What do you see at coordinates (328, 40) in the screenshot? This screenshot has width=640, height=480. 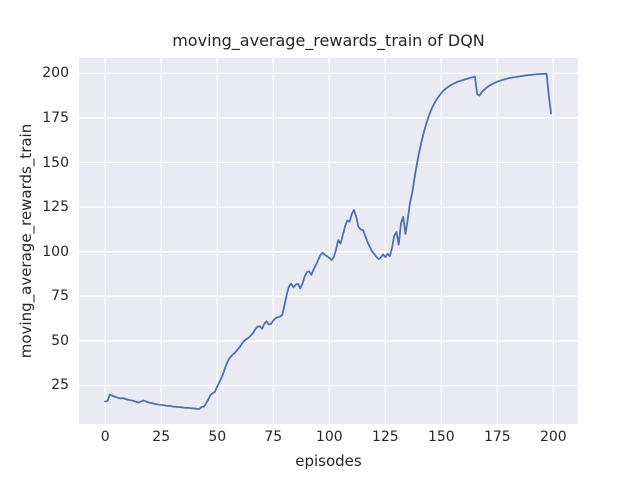 I see `chart-title: moving_average_rewards_train of DQN` at bounding box center [328, 40].